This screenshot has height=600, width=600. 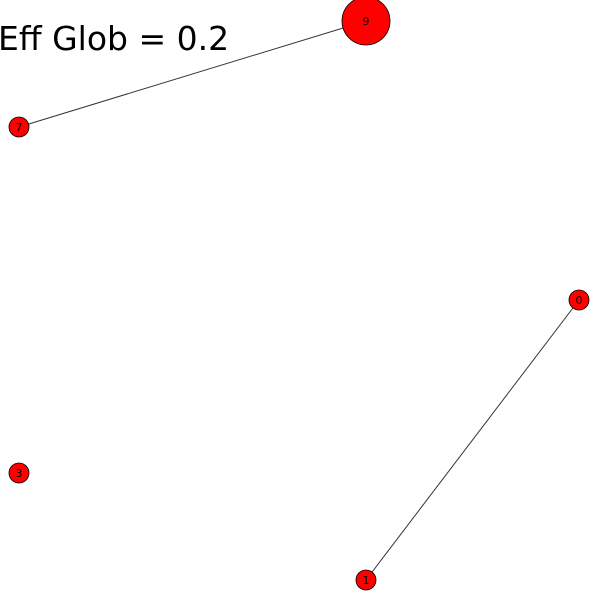 I want to click on node-7: 7, so click(x=19, y=127).